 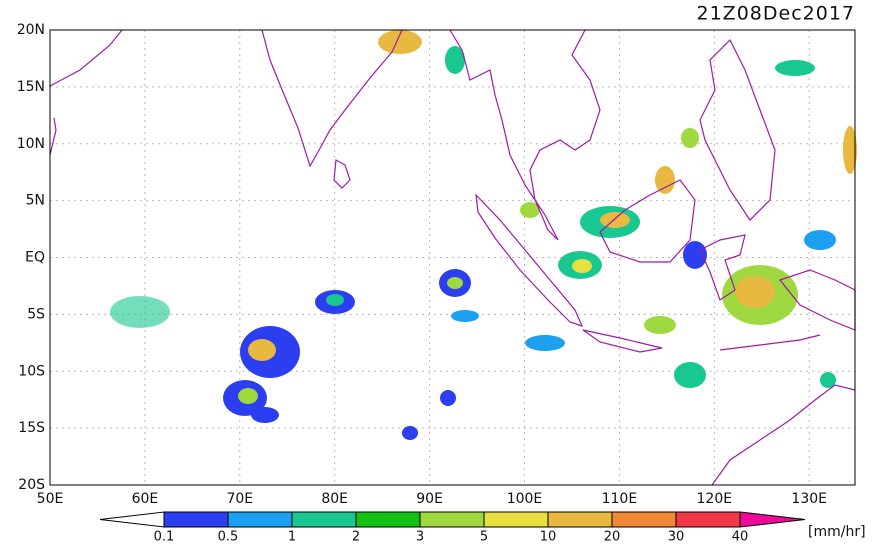 What do you see at coordinates (31, 428) in the screenshot?
I see `lat-label: 15S` at bounding box center [31, 428].